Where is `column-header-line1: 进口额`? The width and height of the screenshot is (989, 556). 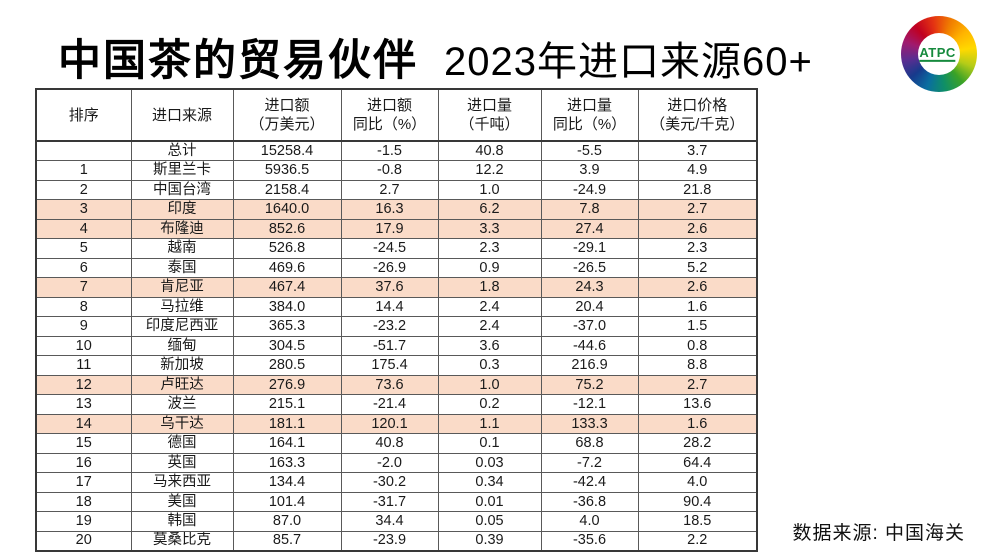 column-header-line1: 进口额 is located at coordinates (389, 105).